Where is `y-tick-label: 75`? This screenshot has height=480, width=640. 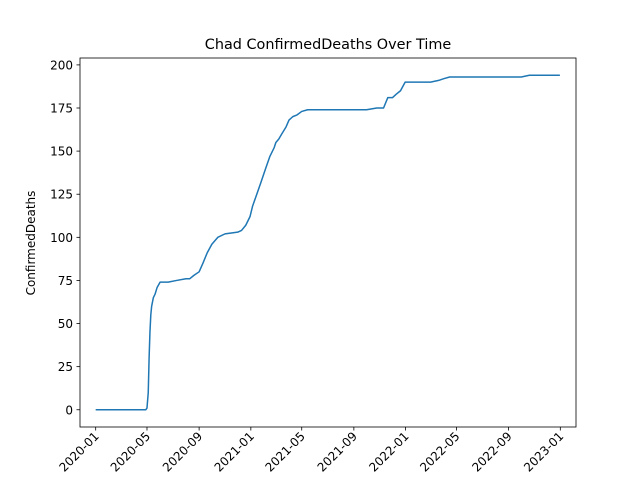 y-tick-label: 75 is located at coordinates (65, 281).